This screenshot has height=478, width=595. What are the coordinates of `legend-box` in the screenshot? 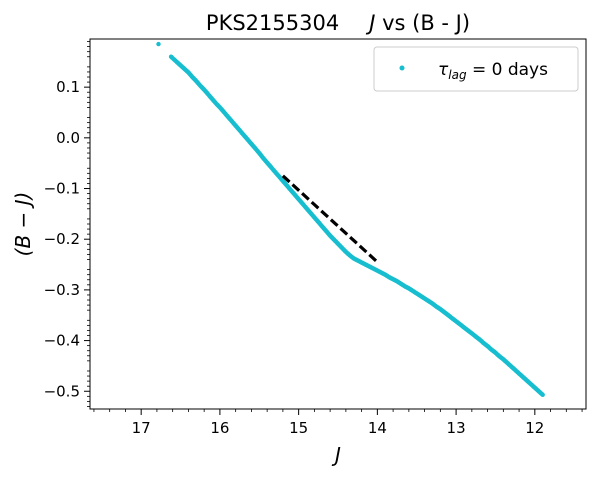 It's located at (476, 69).